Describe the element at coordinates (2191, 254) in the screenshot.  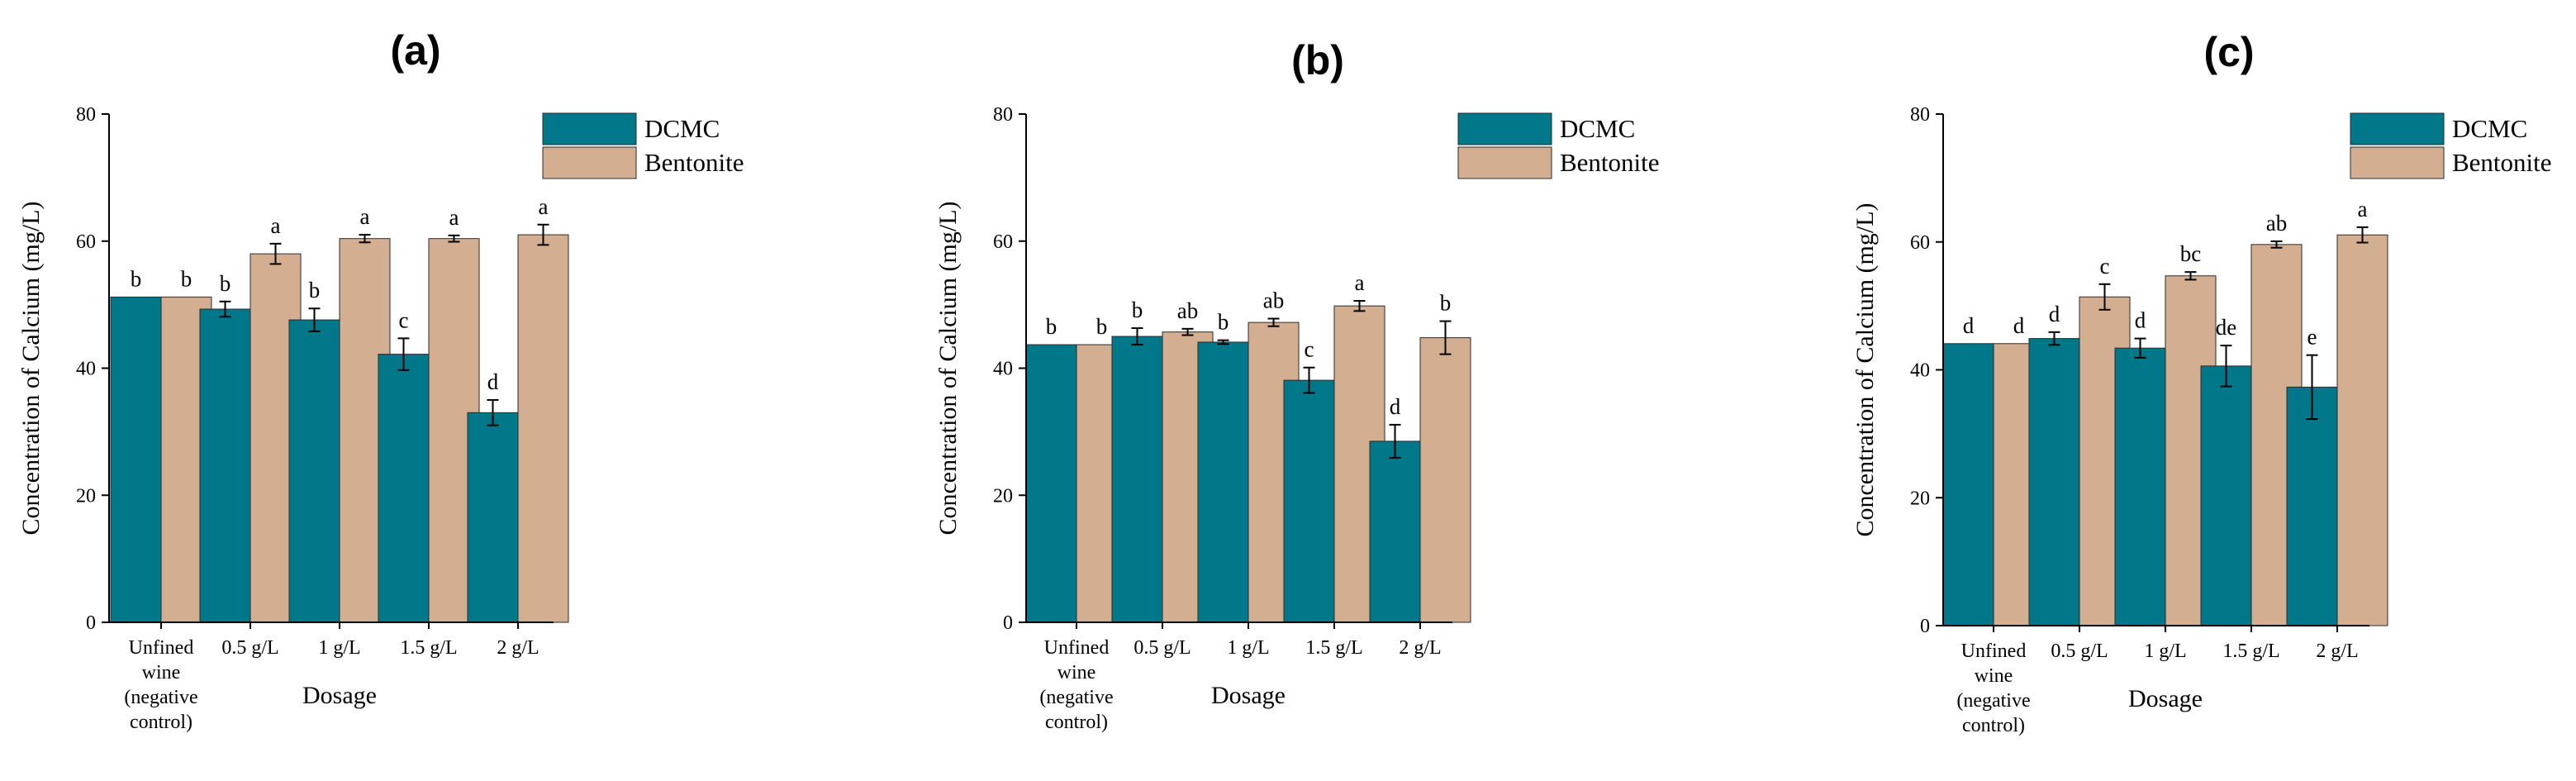
I see `significance-label: bc` at that location.